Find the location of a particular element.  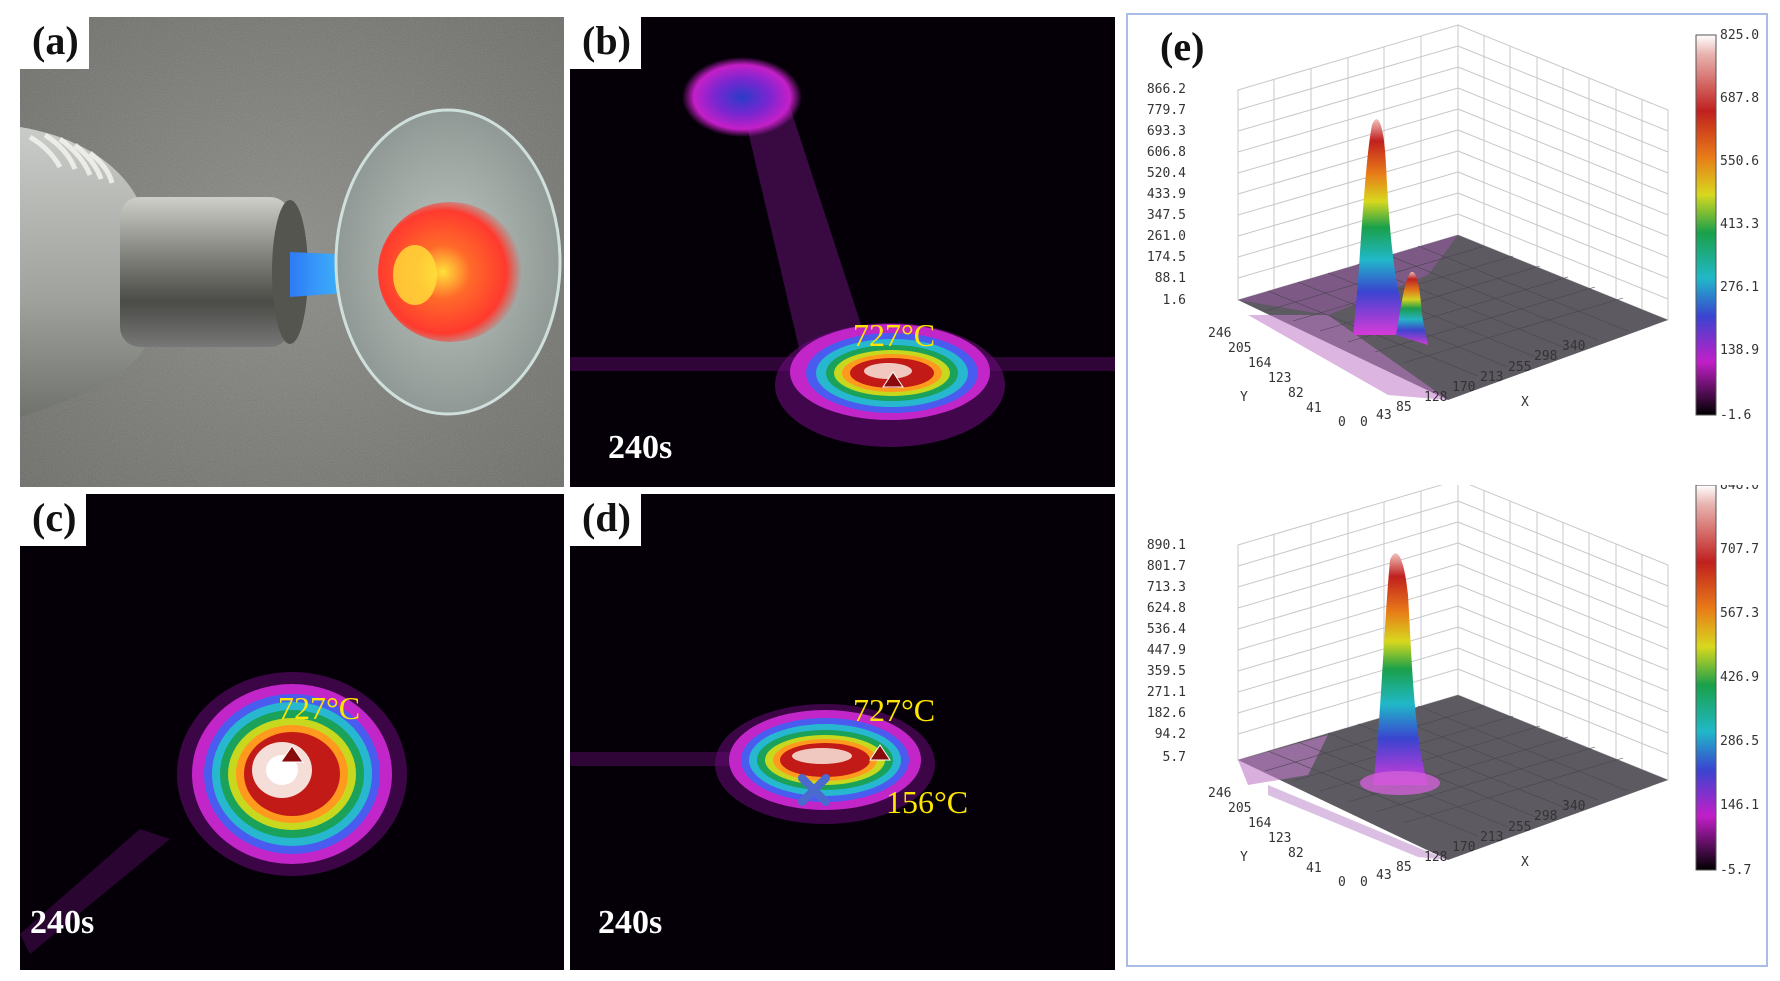

panel-e-label: (e) is located at coordinates (1181, 49).